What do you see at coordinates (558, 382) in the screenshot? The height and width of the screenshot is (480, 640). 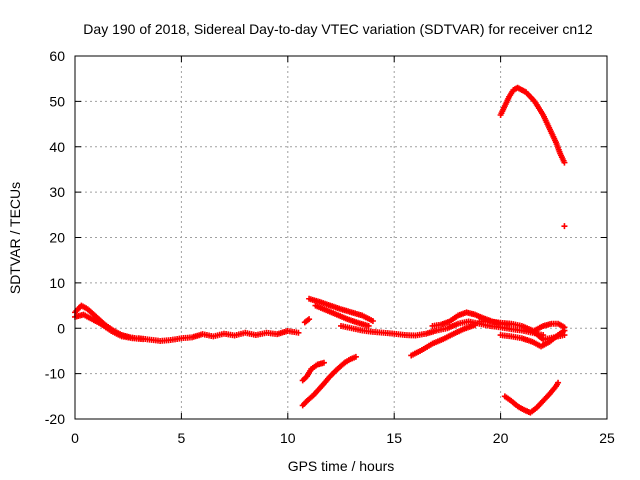 I see `marker-low-bowl` at bounding box center [558, 382].